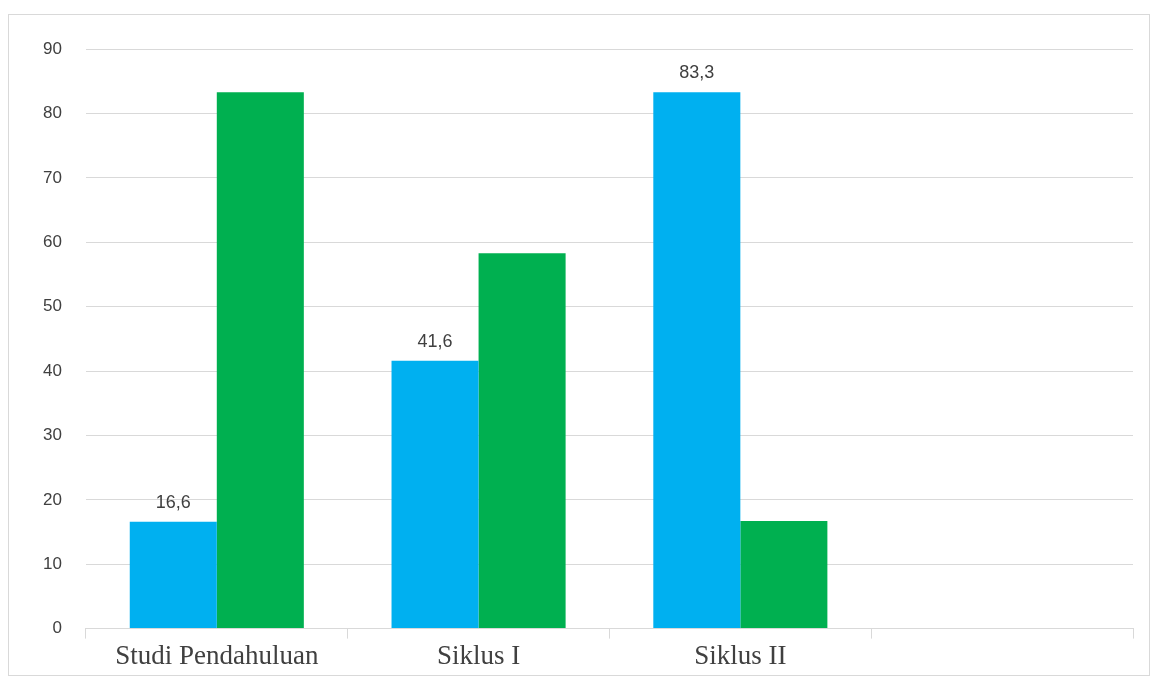 Image resolution: width=1152 pixels, height=677 pixels. I want to click on y-tick-label: 90, so click(52, 48).